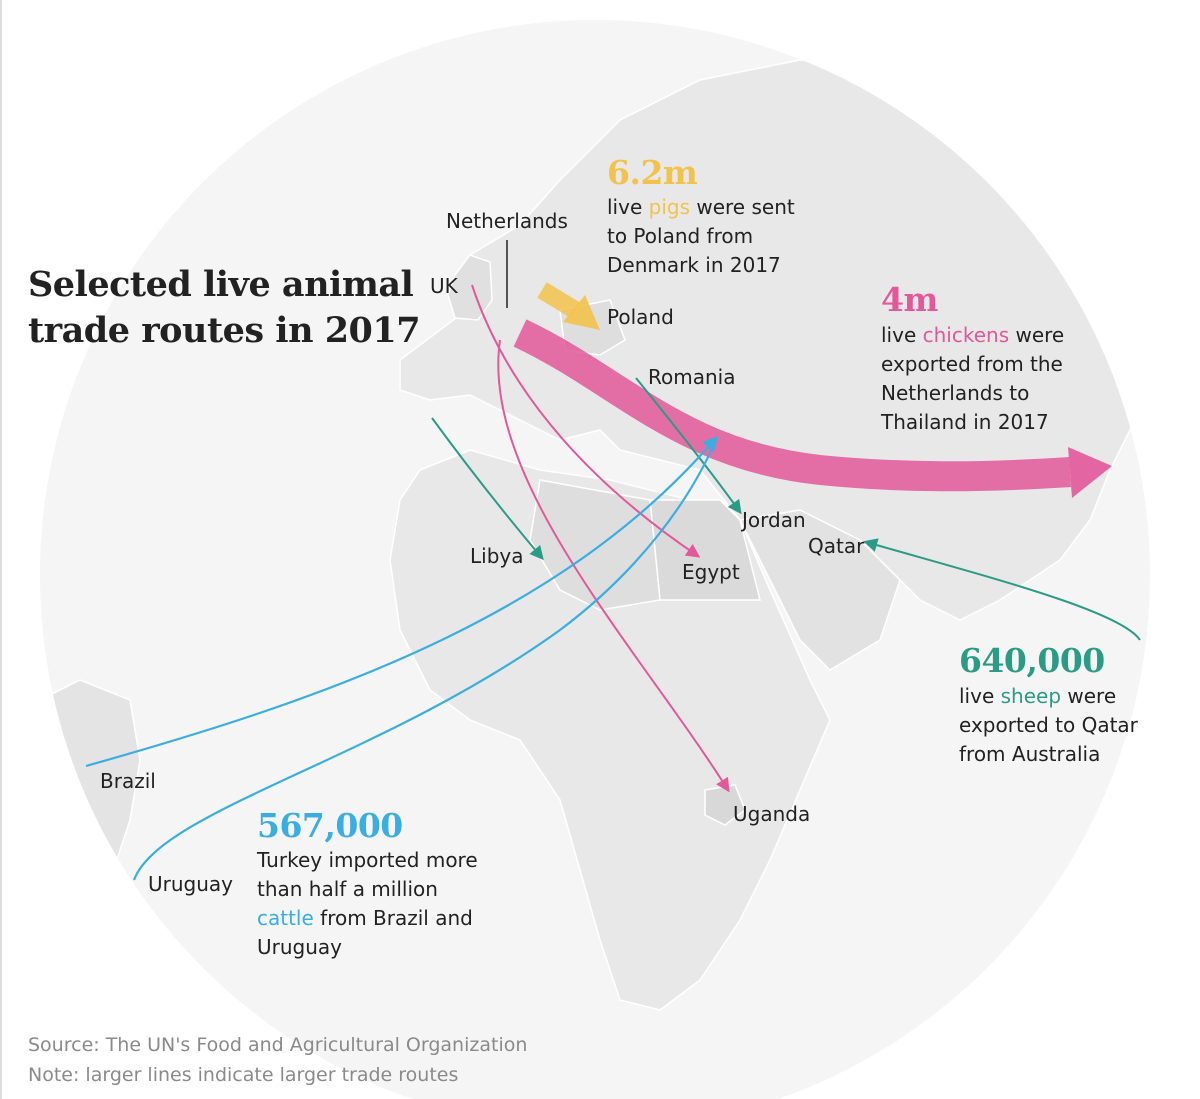  Describe the element at coordinates (1037, 335) in the screenshot. I see `chickens-post: were` at that location.